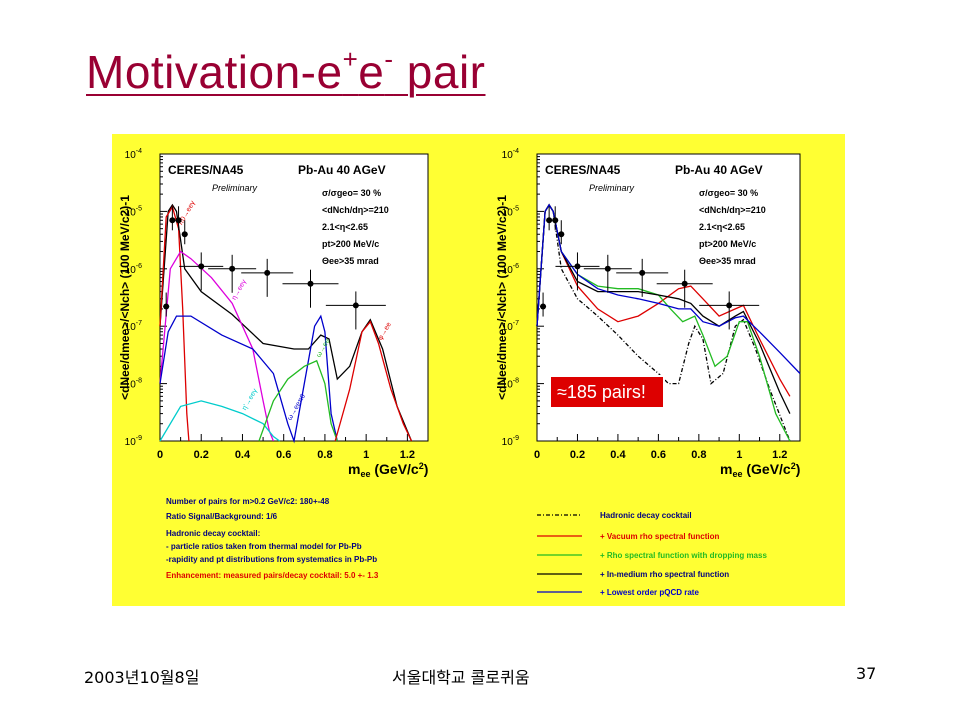  I want to click on annotation-line: Hadronic decay cocktail:, so click(213, 533).